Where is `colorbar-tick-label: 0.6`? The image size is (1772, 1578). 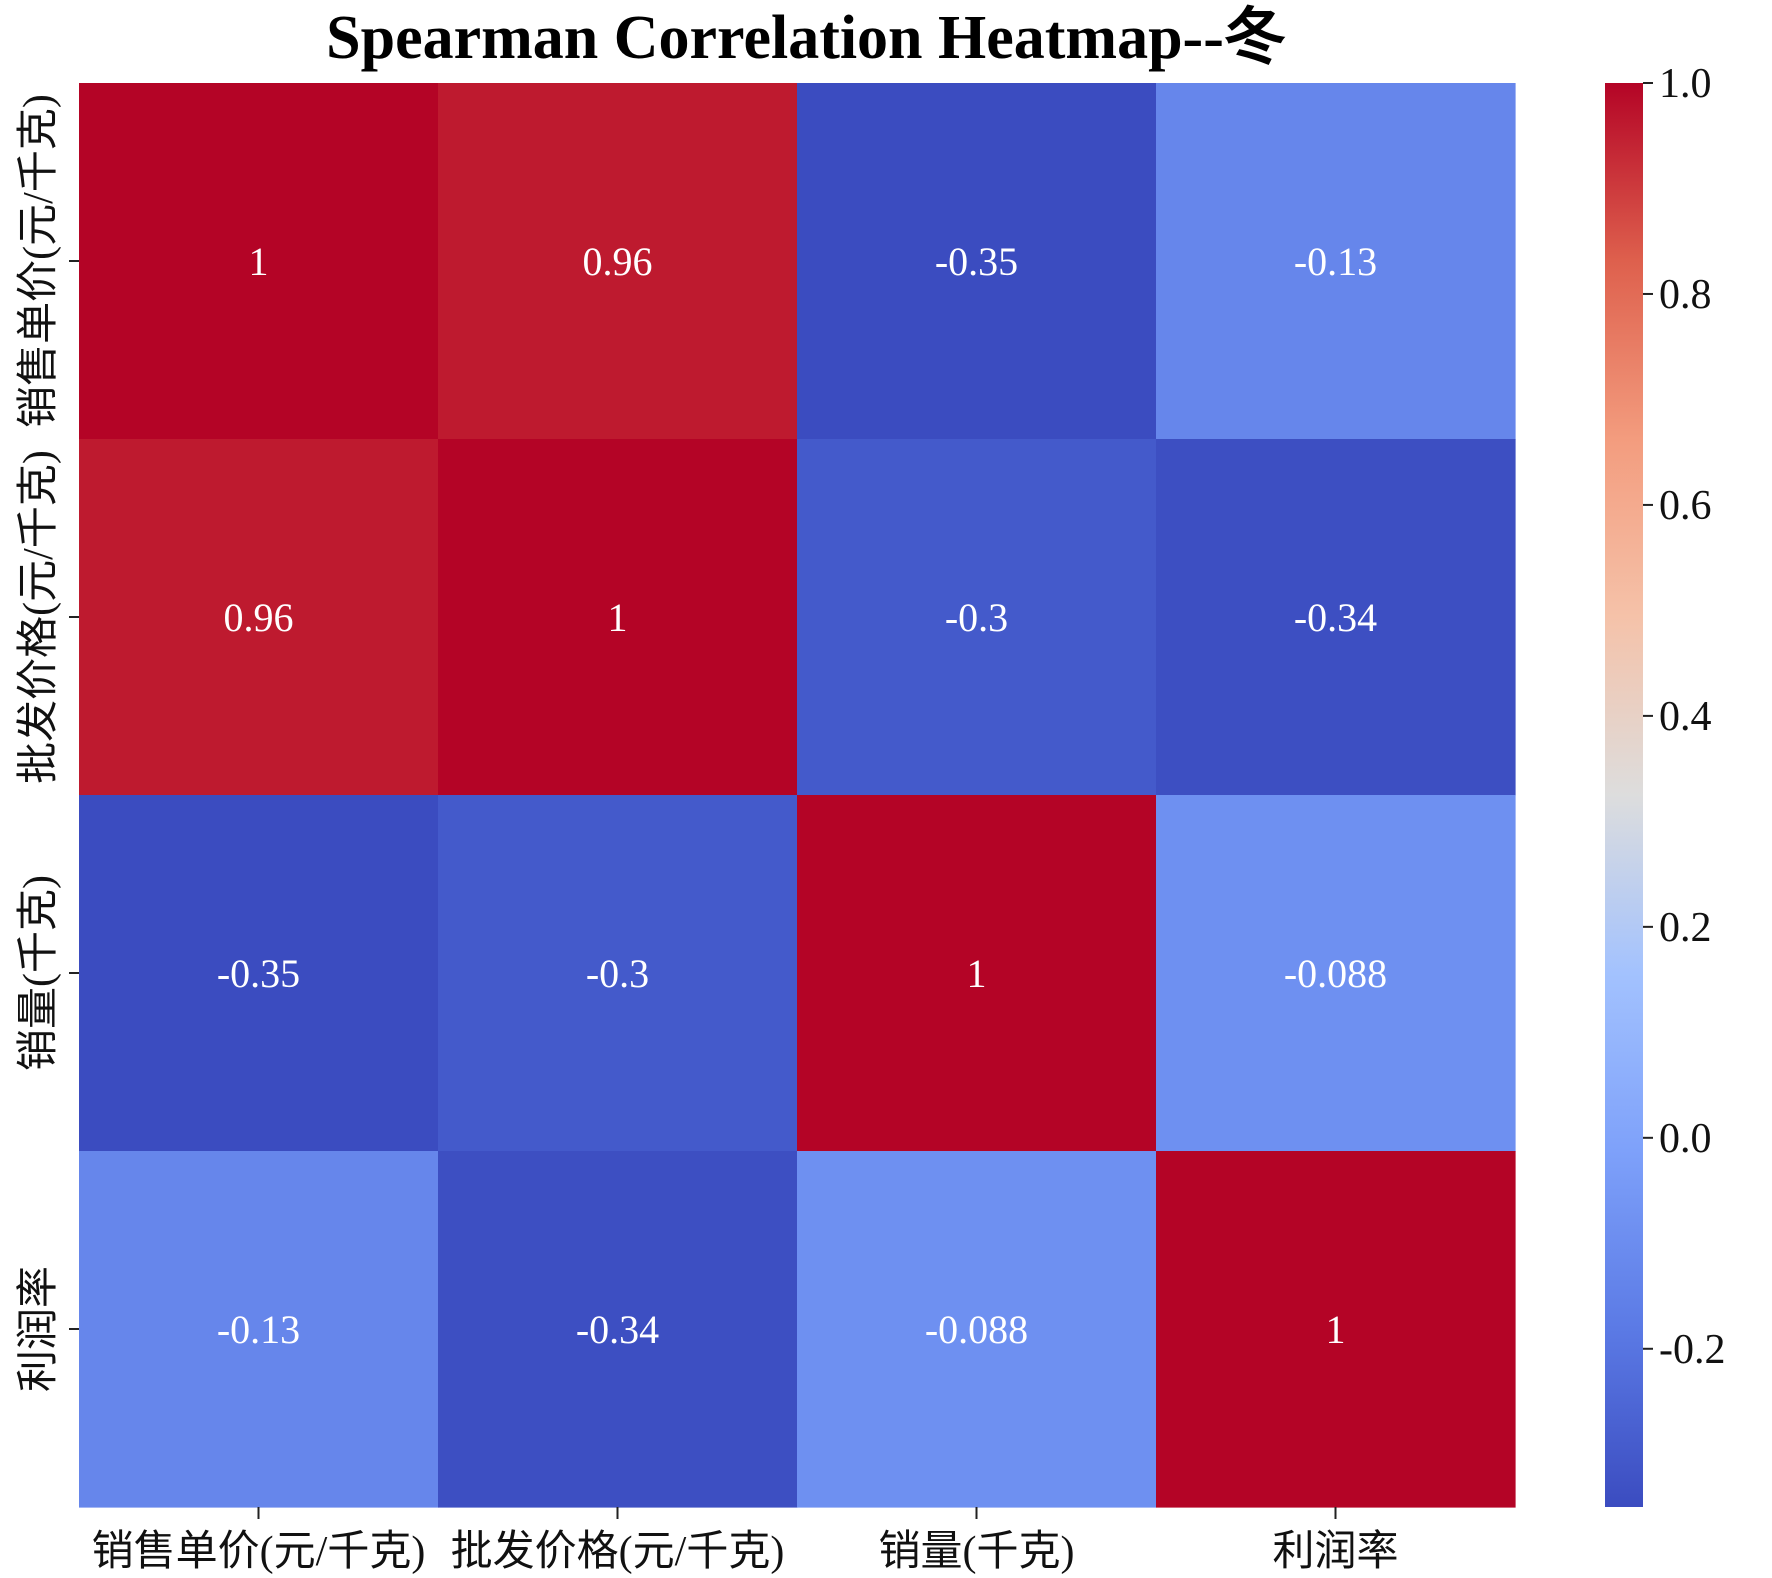 colorbar-tick-label: 0.6 is located at coordinates (1685, 506).